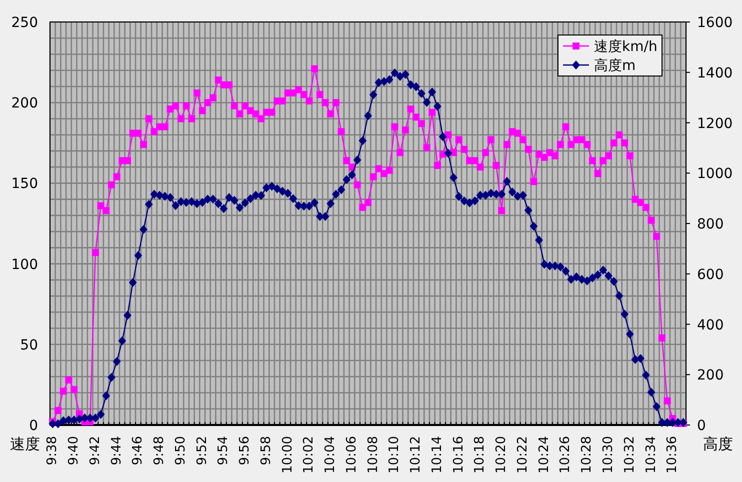 Image resolution: width=742 pixels, height=482 pixels. Describe the element at coordinates (202, 451) in the screenshot. I see `x-tick-label: 9:52` at that location.